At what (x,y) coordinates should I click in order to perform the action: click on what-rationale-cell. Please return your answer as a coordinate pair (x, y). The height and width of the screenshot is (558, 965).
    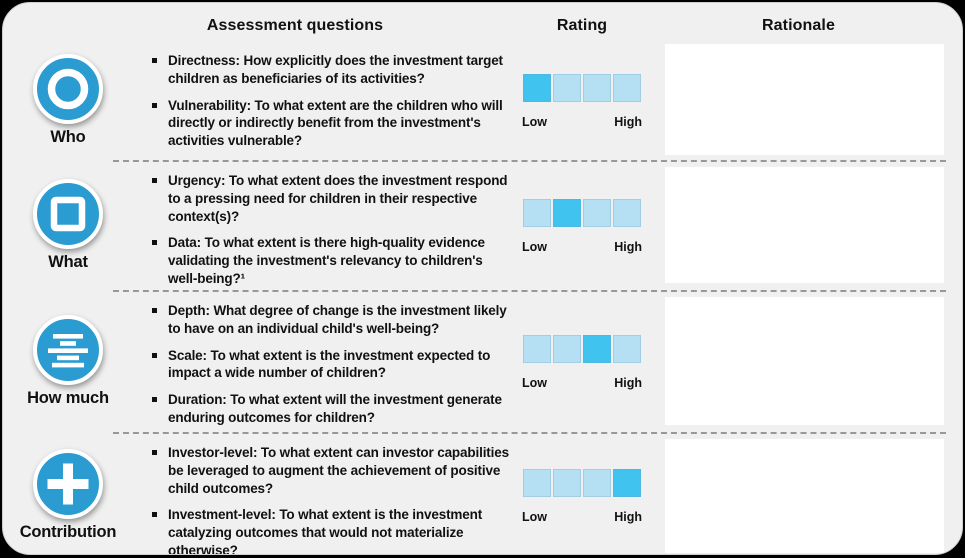
    Looking at the image, I should click on (805, 226).